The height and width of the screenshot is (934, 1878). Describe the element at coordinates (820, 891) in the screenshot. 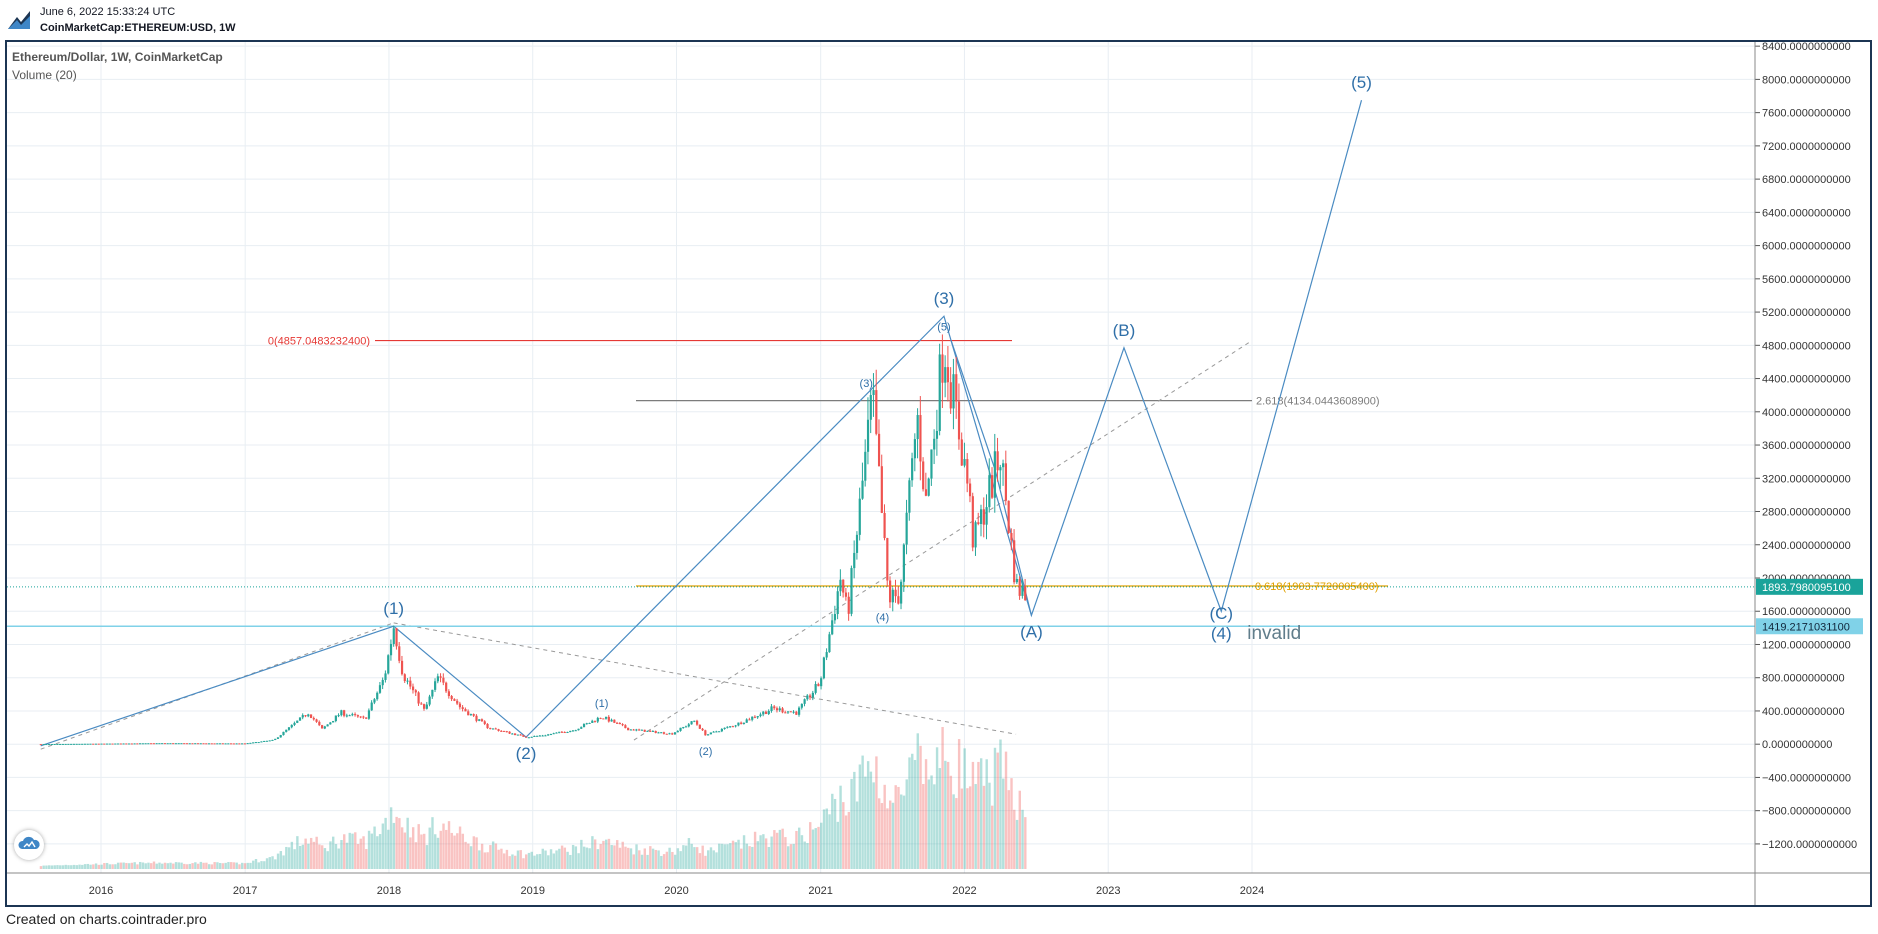

I see `x-tick-label: 2021` at that location.